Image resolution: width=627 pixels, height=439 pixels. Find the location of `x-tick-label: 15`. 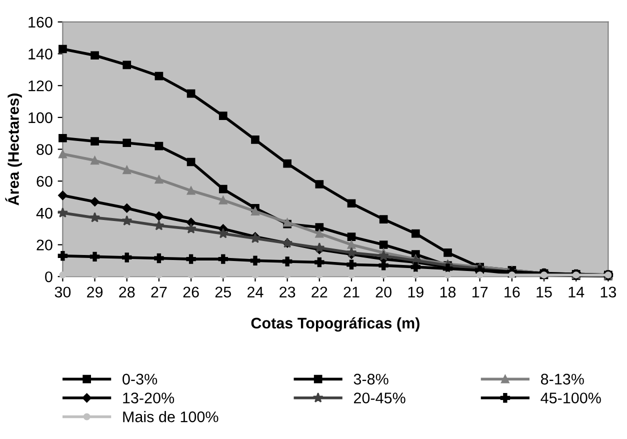

x-tick-label: 15 is located at coordinates (544, 292).